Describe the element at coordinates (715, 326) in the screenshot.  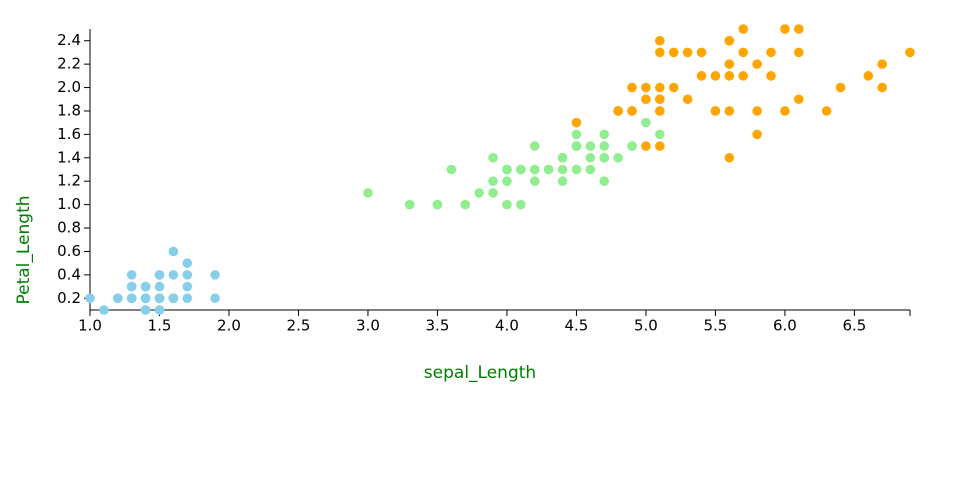
I see `x-tick-label: 5.5` at that location.